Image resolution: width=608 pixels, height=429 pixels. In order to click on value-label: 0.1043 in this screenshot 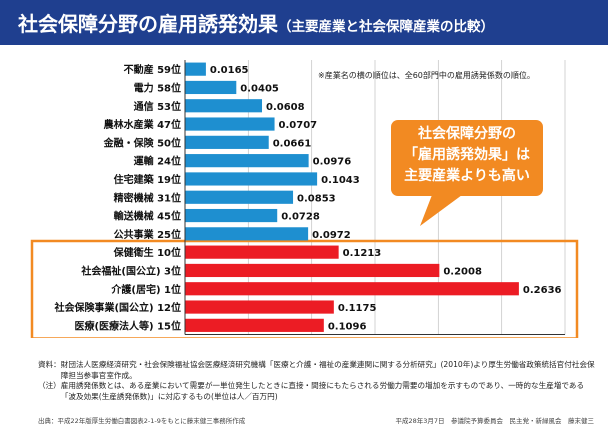, I will do `click(340, 180)`.